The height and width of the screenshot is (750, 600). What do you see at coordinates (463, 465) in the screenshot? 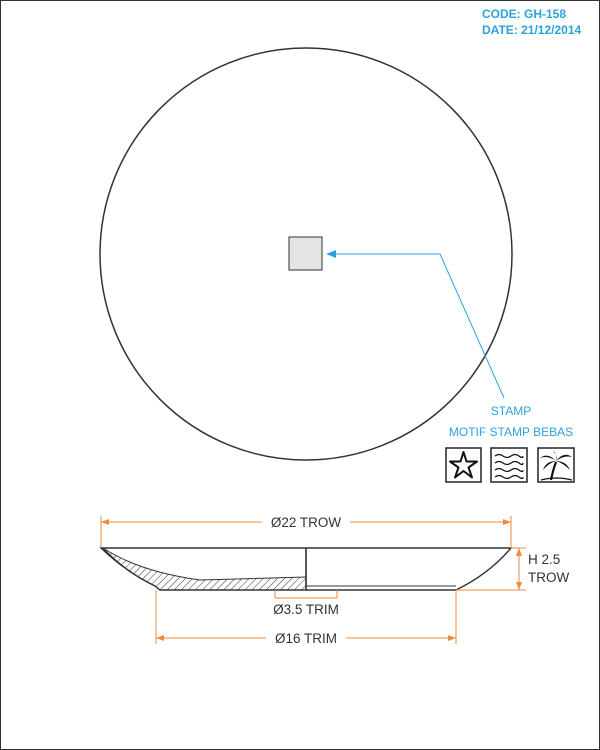
I see `starfish-icon` at bounding box center [463, 465].